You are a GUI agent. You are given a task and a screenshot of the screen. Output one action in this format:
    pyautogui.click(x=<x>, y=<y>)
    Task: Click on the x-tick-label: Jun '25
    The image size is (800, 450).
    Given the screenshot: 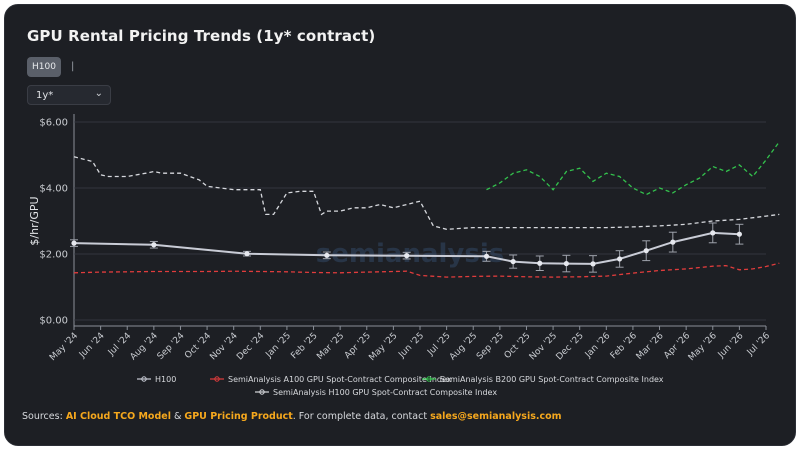 What is the action you would take?
    pyautogui.click(x=412, y=346)
    